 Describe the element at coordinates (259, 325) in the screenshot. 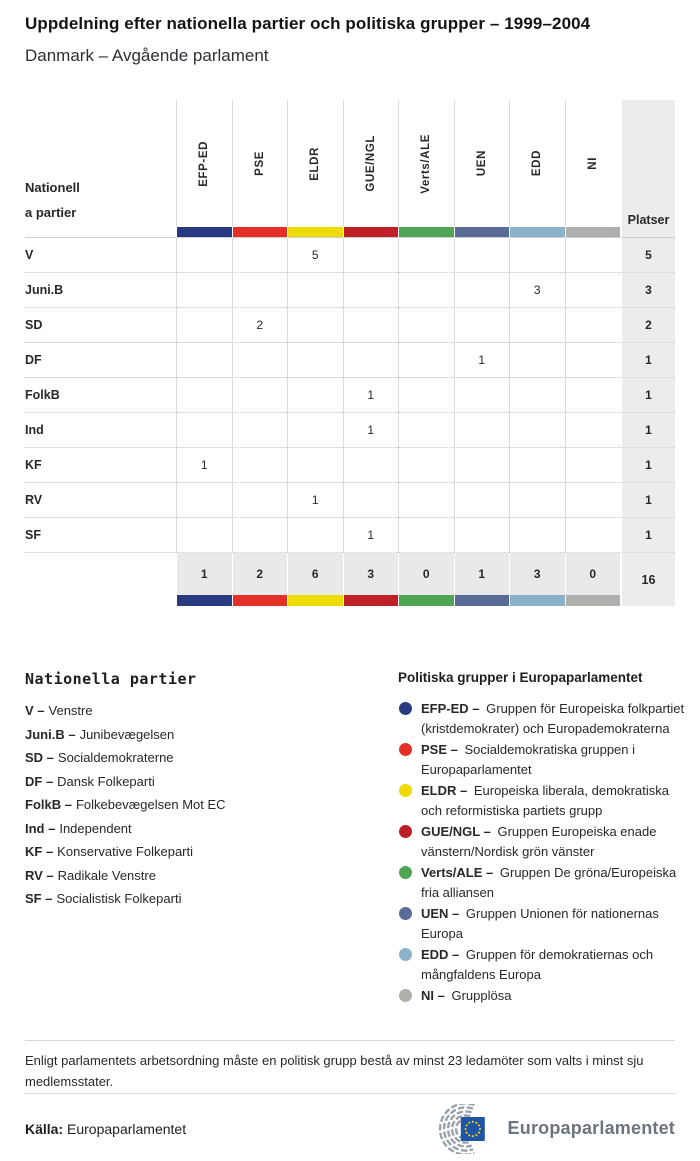

I see `seat-cell: 2` at that location.